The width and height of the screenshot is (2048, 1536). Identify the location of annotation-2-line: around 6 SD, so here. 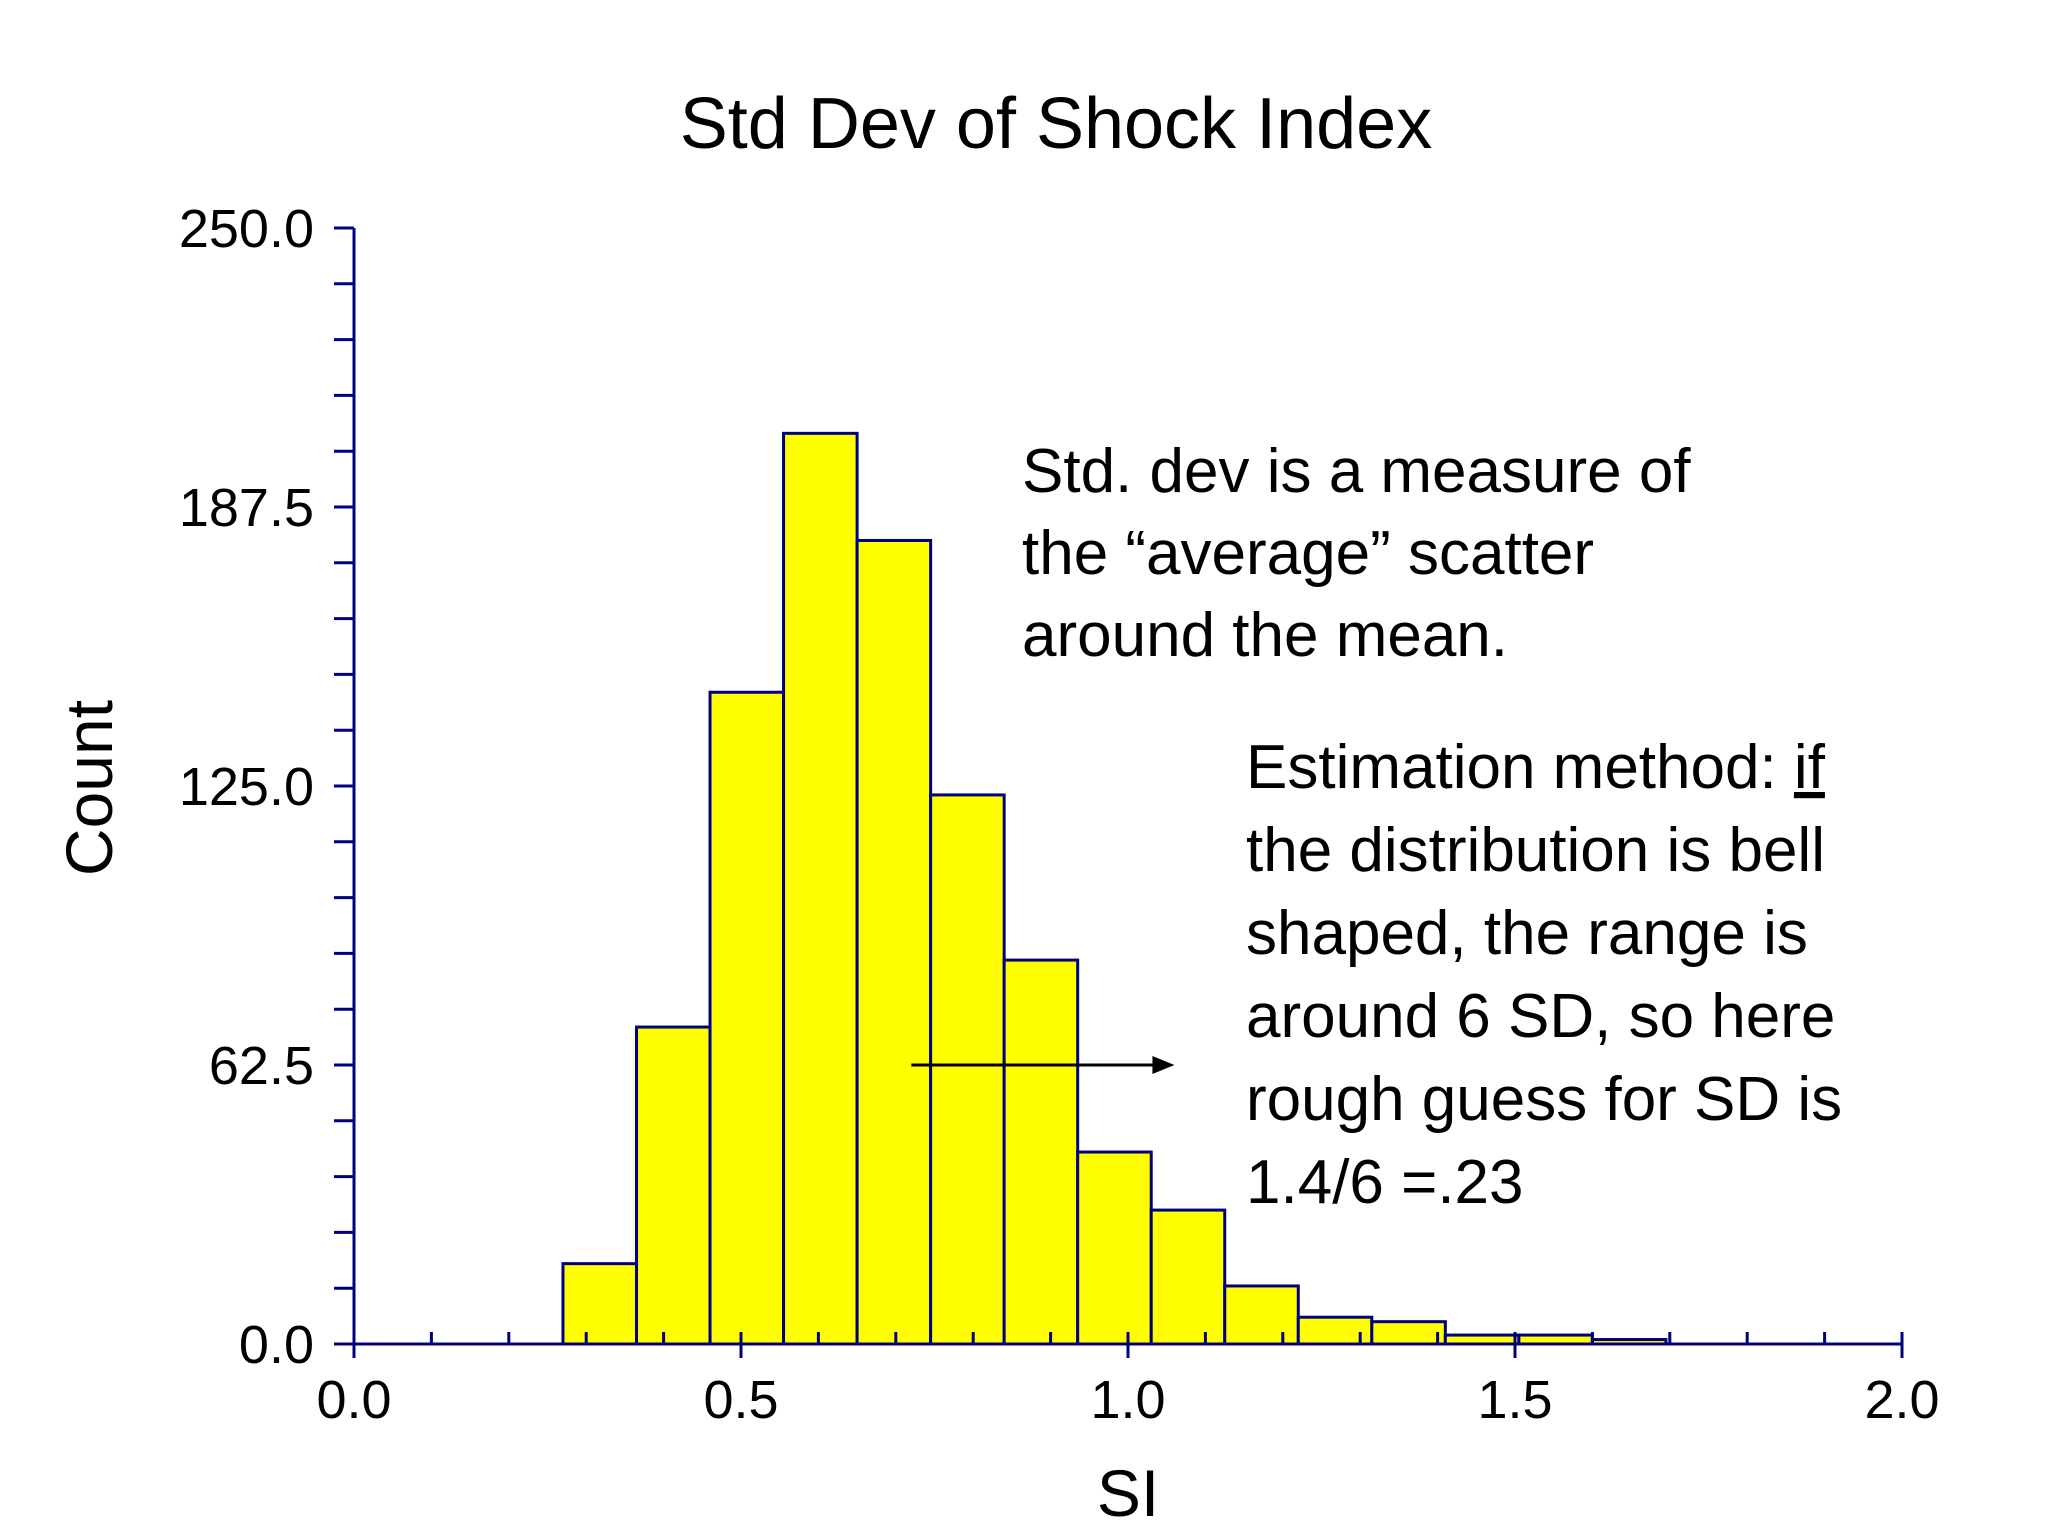
(1540, 1016).